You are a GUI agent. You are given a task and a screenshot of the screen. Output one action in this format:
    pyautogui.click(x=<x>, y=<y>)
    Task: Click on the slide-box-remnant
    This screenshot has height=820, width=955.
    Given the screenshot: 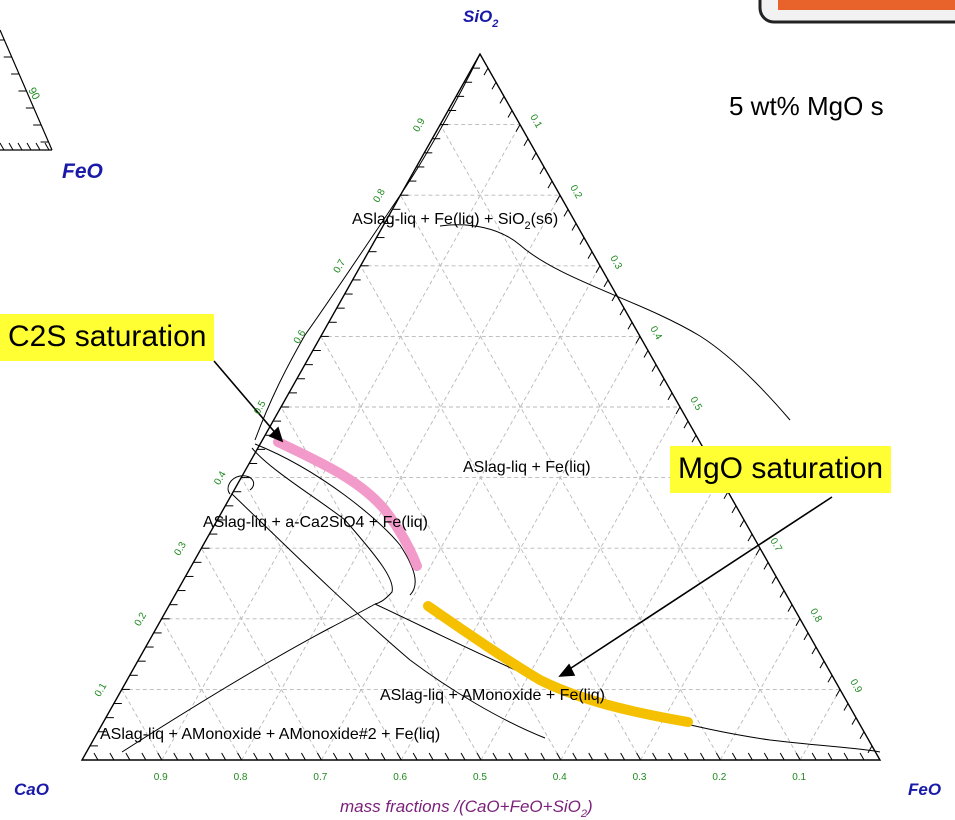 What is the action you would take?
    pyautogui.click(x=856, y=12)
    